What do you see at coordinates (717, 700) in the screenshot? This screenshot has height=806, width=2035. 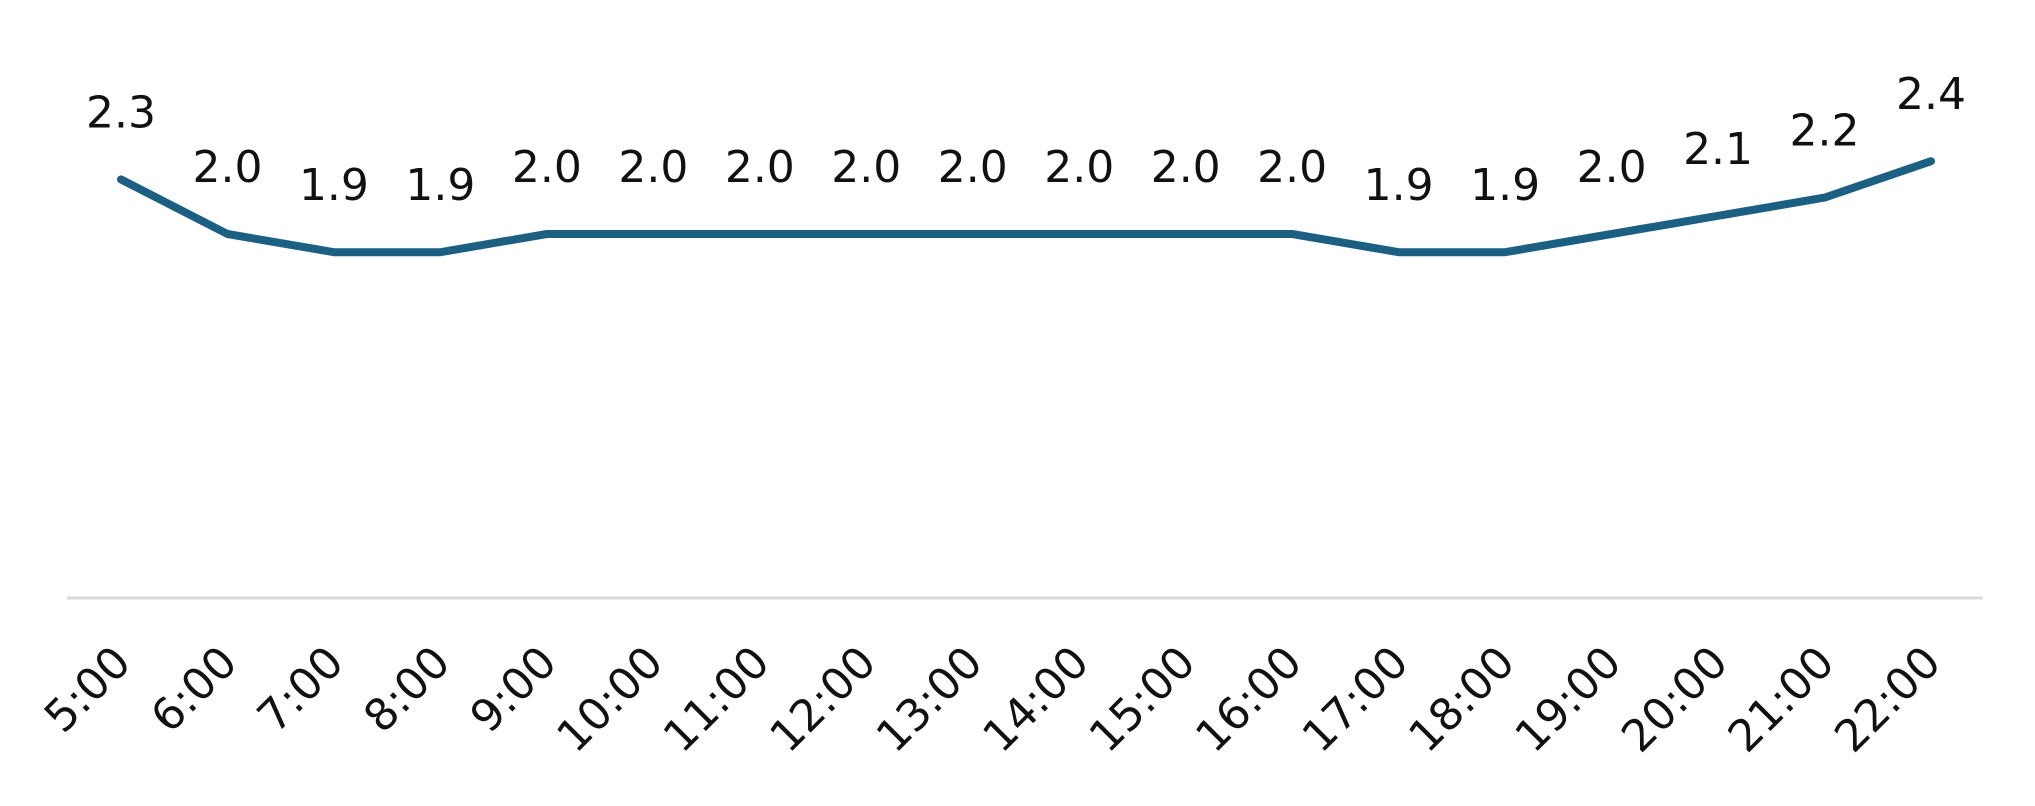 I see `x-tick-label: 11:00` at bounding box center [717, 700].